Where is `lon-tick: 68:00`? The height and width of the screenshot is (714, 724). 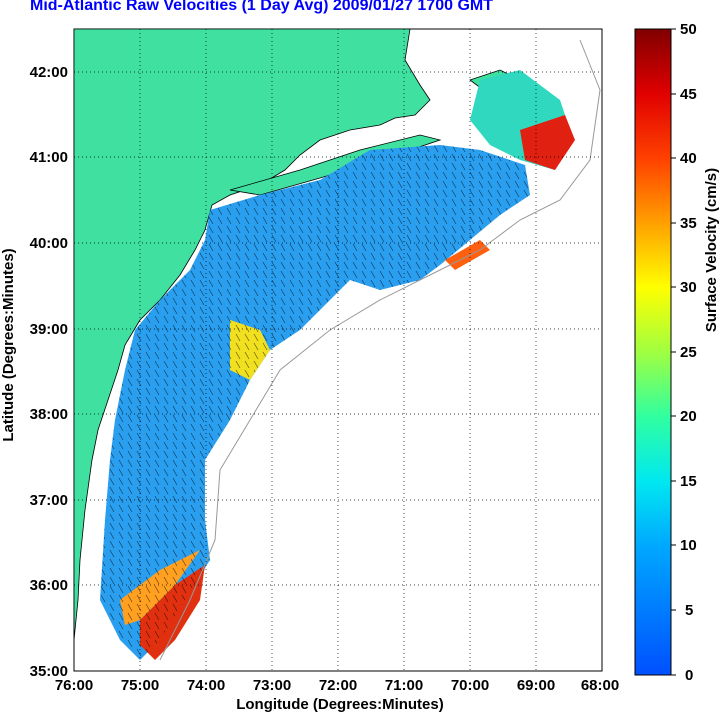
lon-tick: 68:00 is located at coordinates (600, 685).